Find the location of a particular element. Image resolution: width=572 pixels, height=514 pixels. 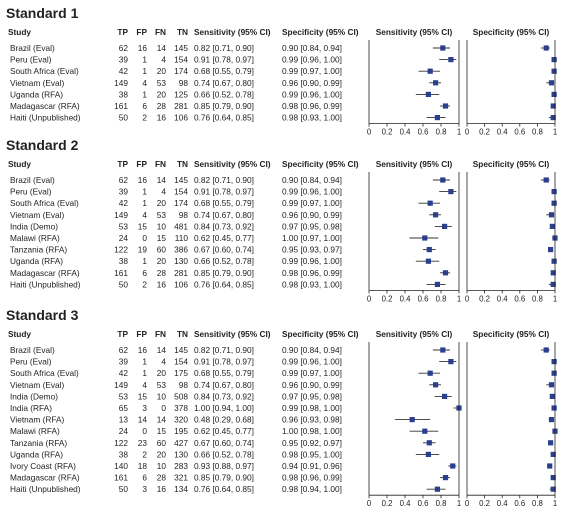

plot-header-sensitivity: Sensitivity (95% CI) is located at coordinates (414, 334).